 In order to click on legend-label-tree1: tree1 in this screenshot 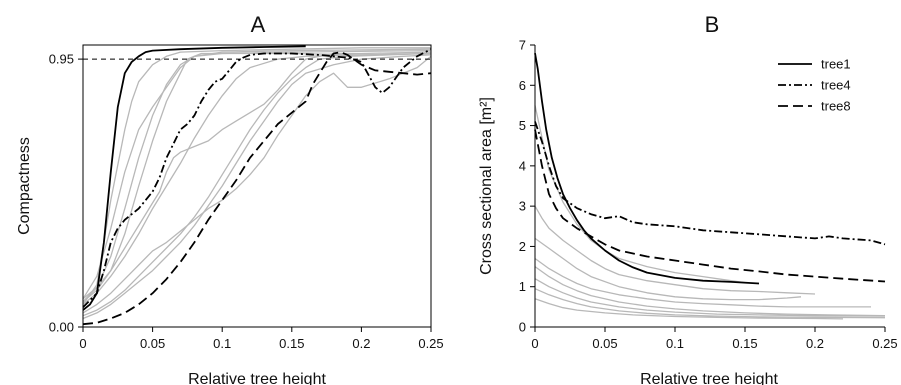, I will do `click(836, 64)`.